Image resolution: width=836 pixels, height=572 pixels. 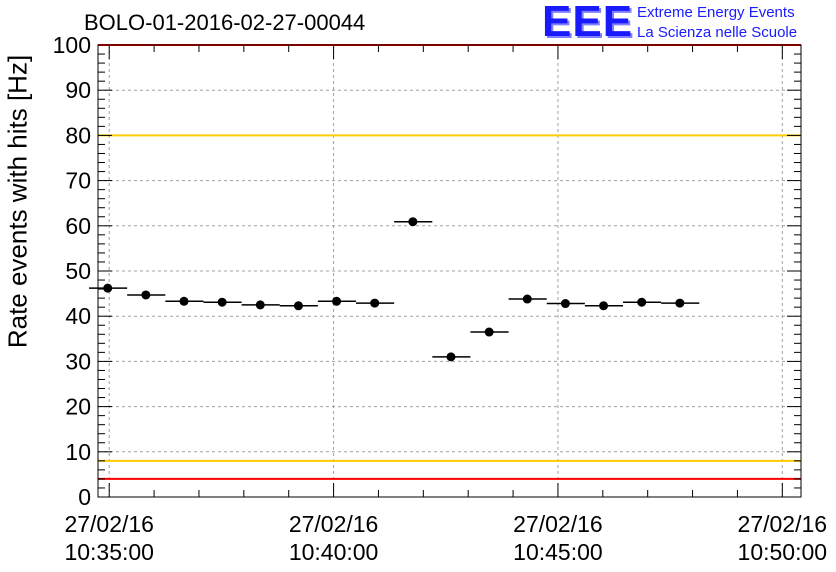 What do you see at coordinates (717, 32) in the screenshot?
I see `logo-line-2: La Scienza nelle Scuole` at bounding box center [717, 32].